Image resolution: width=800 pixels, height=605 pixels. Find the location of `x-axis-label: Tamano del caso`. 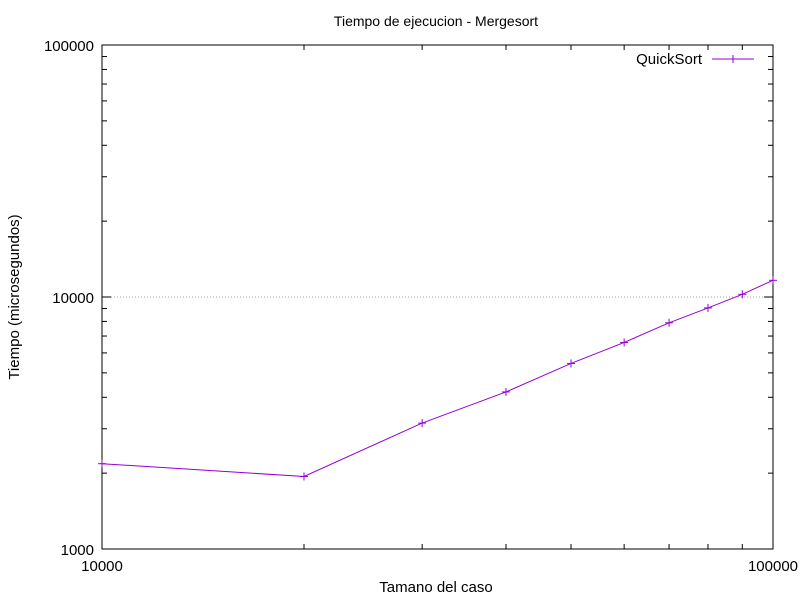

x-axis-label: Tamano del caso is located at coordinates (435, 587).